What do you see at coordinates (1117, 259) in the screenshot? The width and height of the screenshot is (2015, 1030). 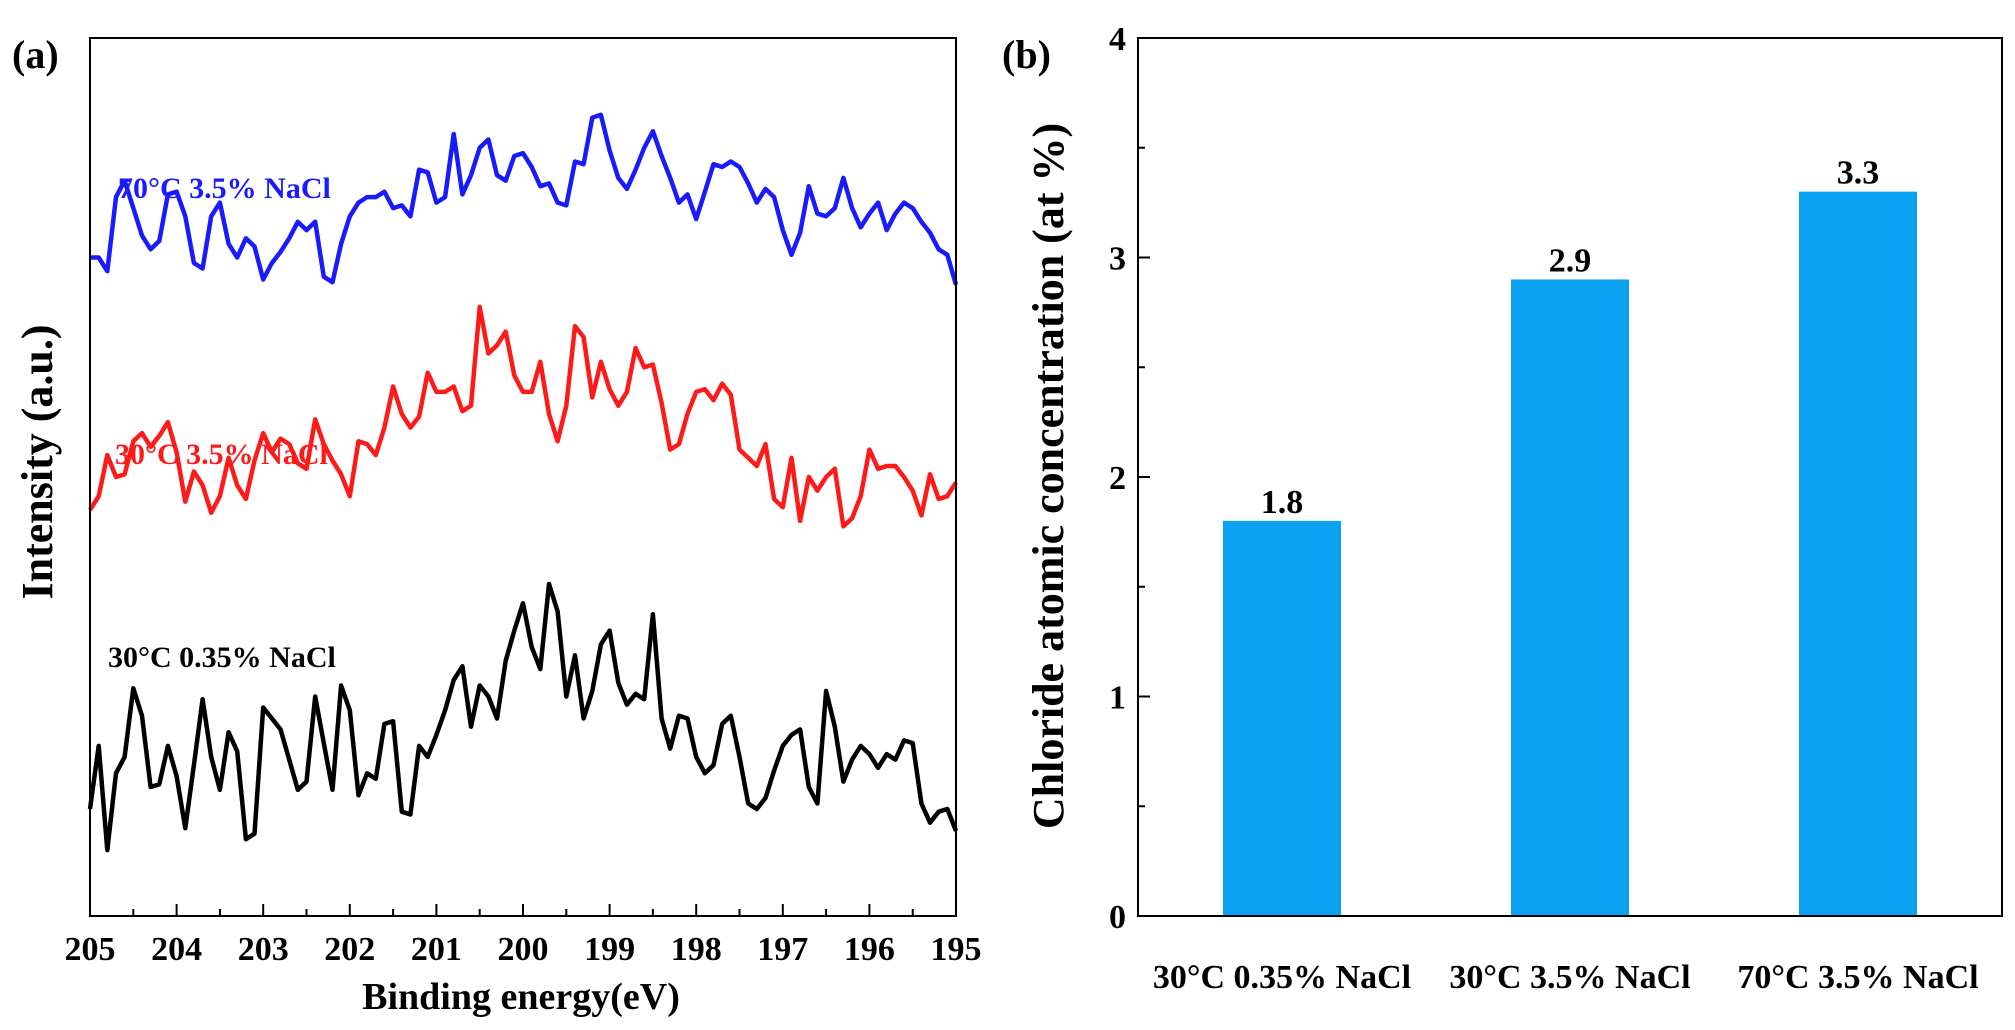 I see `y-tick-label-3: 3` at bounding box center [1117, 259].